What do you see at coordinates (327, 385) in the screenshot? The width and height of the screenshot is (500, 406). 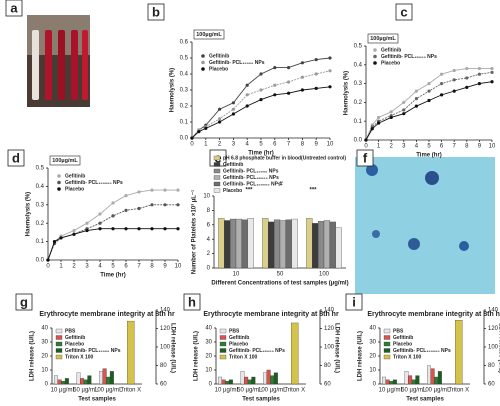 I see `y2-tick-label: 60` at bounding box center [327, 385].